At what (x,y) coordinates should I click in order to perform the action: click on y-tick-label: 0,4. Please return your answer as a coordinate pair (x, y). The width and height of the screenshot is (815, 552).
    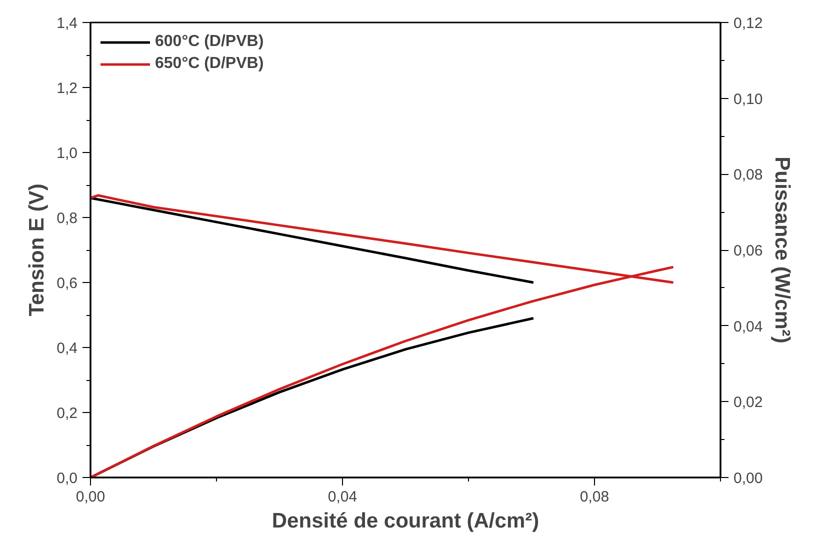
    Looking at the image, I should click on (67, 348).